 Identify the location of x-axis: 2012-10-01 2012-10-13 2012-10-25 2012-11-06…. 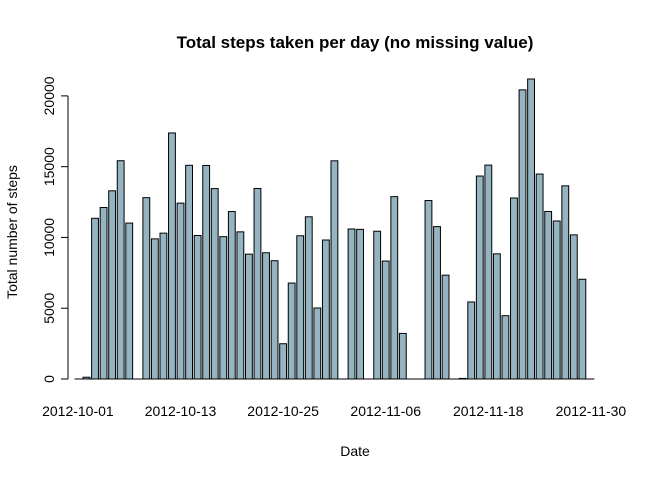
(334, 398).